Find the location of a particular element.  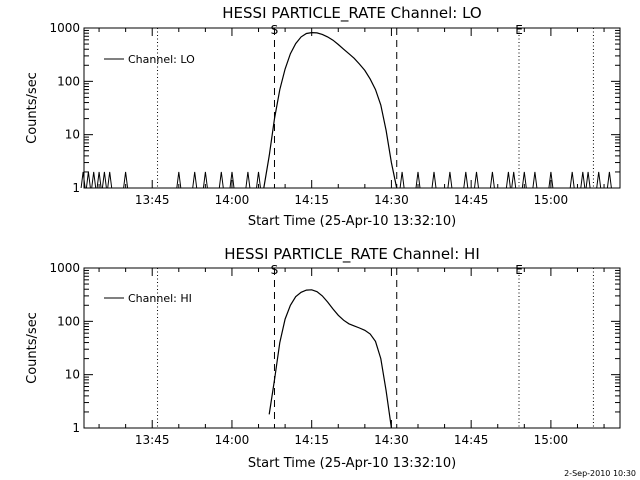

footer-timestamp: 2-Sep-2010 10:30 is located at coordinates (600, 473).